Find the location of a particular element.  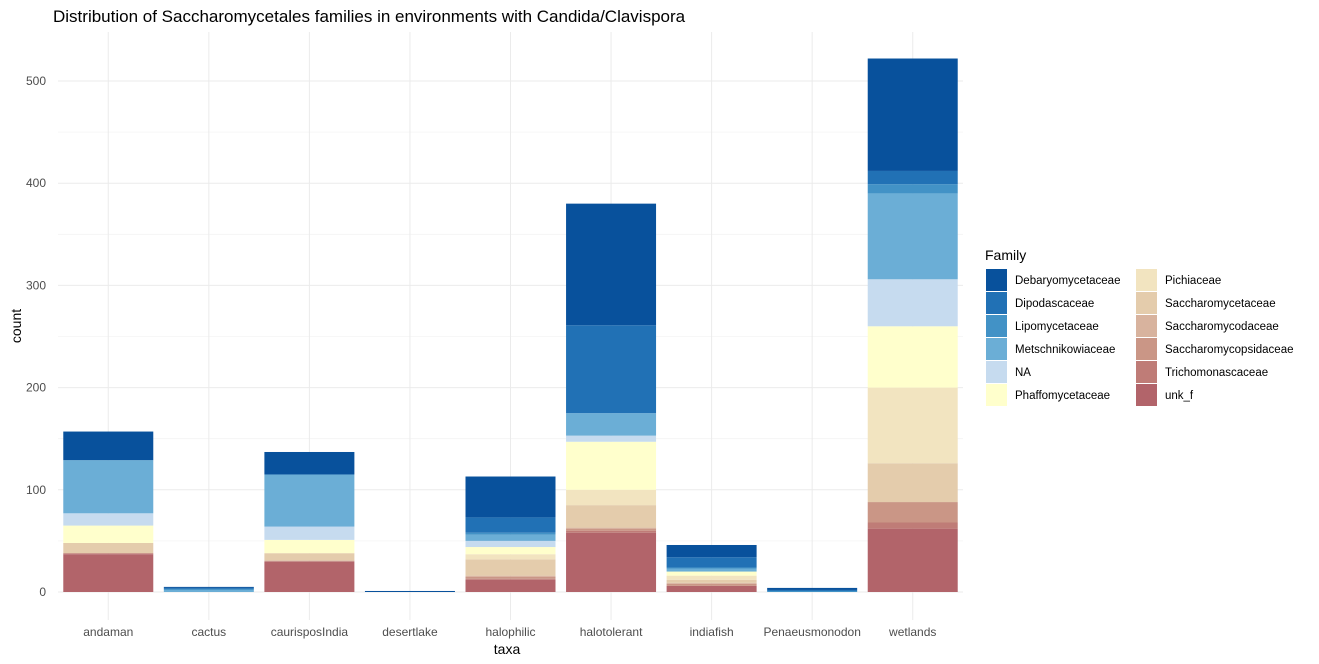

bar-segment-halophilic-unk-f is located at coordinates (510, 585).